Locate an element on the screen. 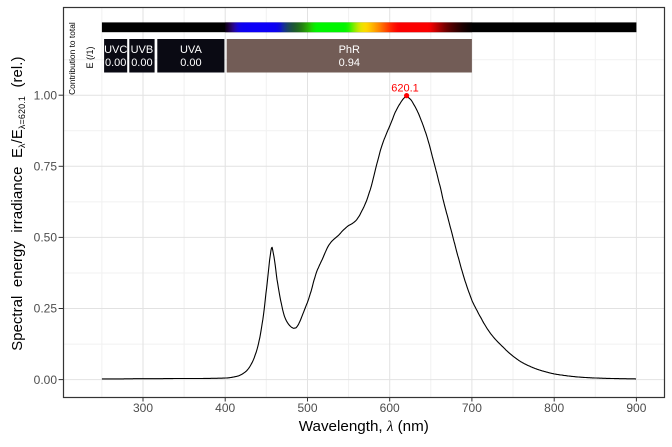 The width and height of the screenshot is (672, 447). svg-text: 620.1 is located at coordinates (405, 89).